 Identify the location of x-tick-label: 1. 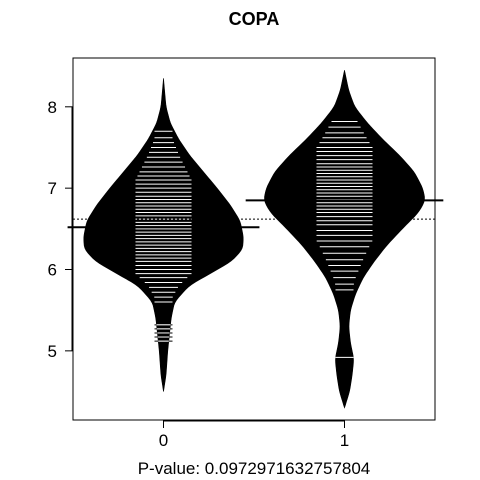
(344, 440).